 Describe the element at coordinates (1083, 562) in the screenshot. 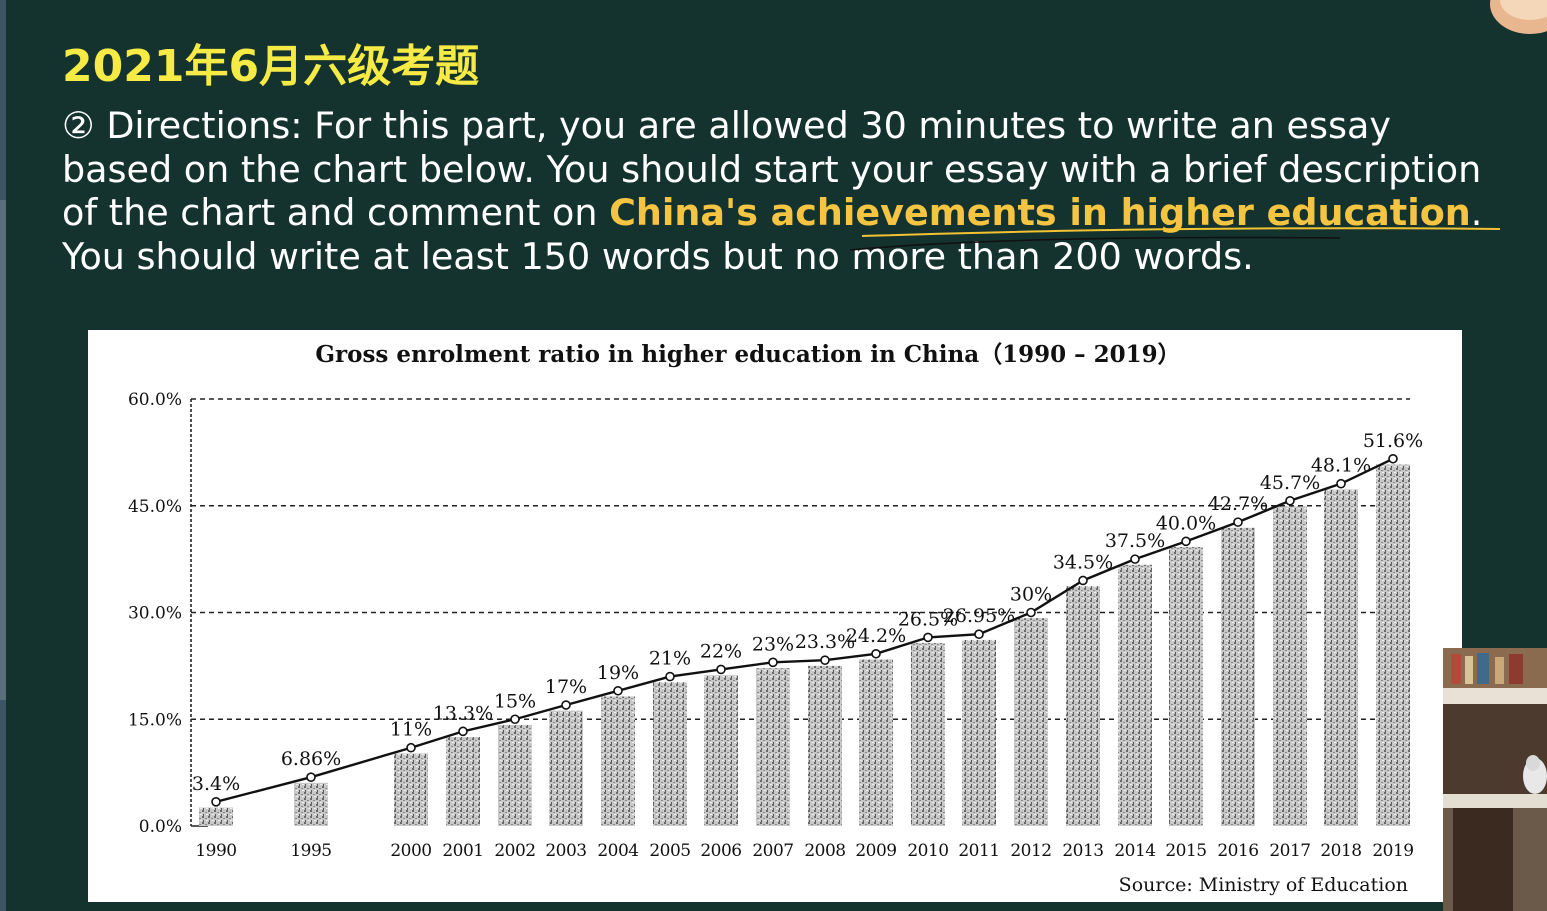

I see `data-label: 34.5%` at that location.